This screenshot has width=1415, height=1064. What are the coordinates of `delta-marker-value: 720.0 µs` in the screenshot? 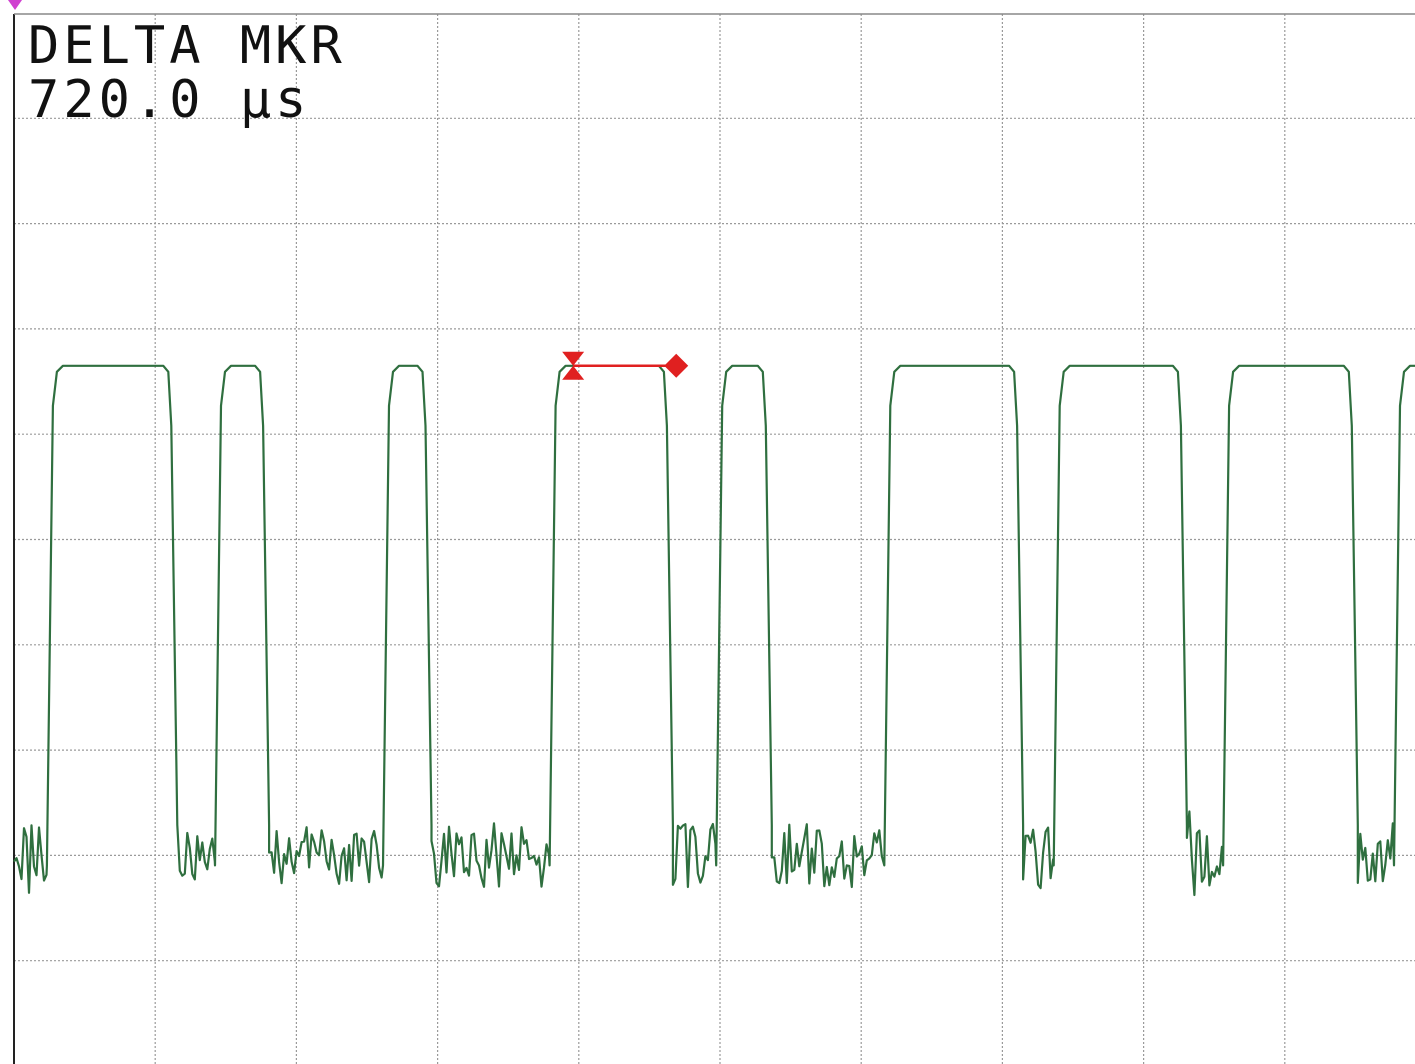 It's located at (169, 100).